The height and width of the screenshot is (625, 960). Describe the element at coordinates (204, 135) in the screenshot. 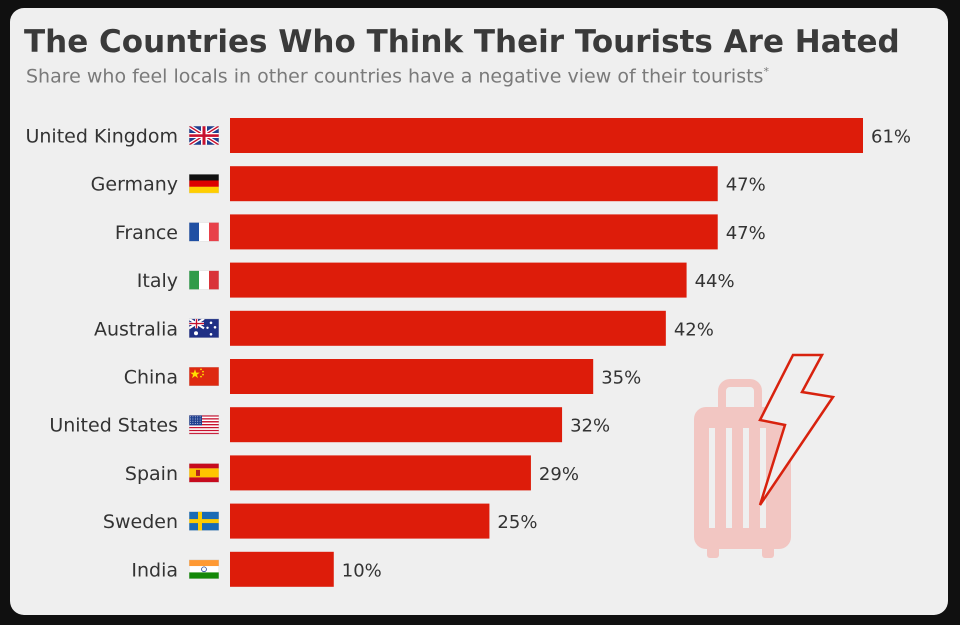

I see `uk-flag-icon` at that location.